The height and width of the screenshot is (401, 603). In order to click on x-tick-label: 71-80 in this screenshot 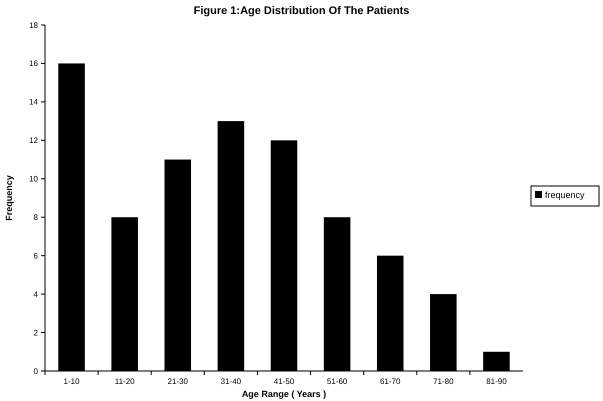, I will do `click(443, 381)`.